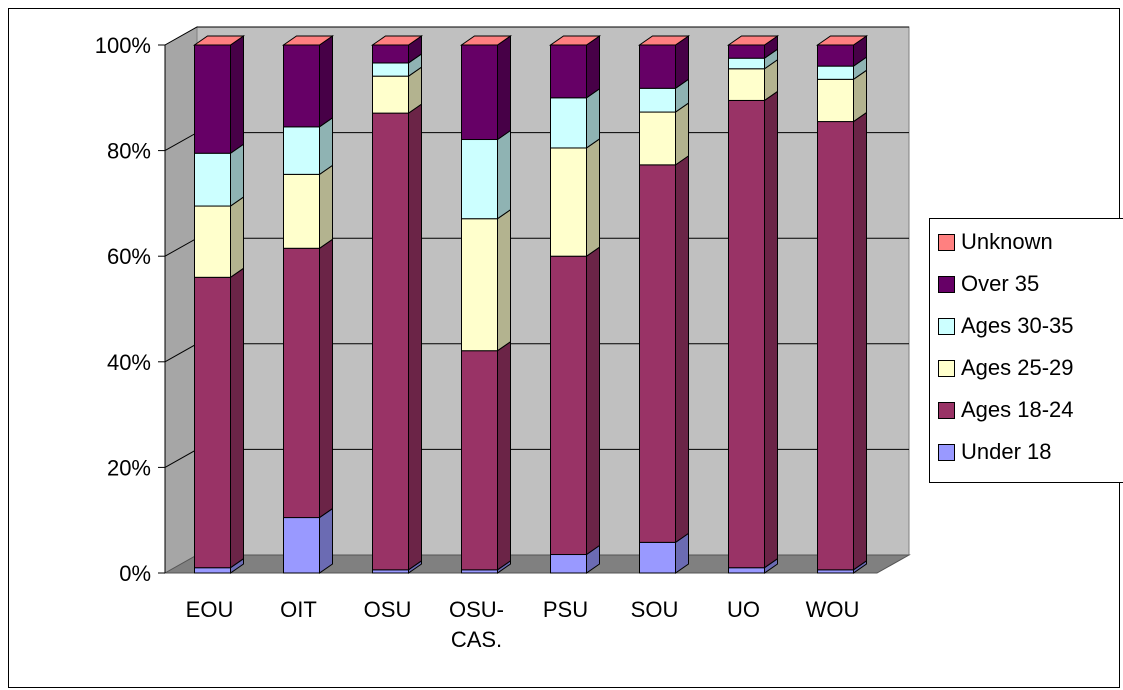 Image resolution: width=1123 pixels, height=690 pixels. I want to click on legend-item-ages-18-24: Ages 18-24, so click(1006, 410).